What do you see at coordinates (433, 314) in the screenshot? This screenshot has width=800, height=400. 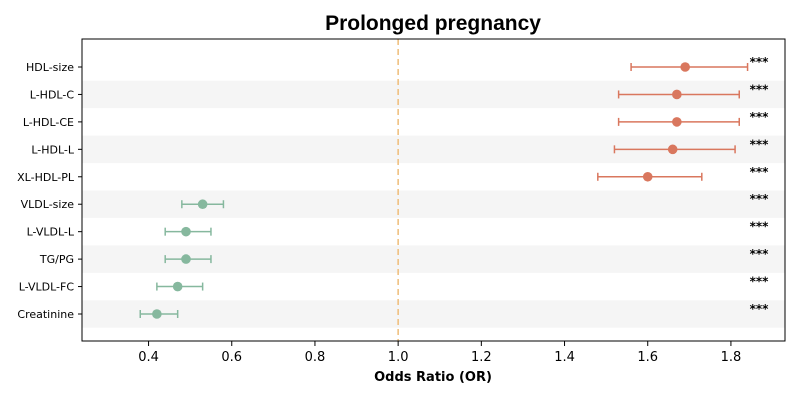 I see `row-stripe` at bounding box center [433, 314].